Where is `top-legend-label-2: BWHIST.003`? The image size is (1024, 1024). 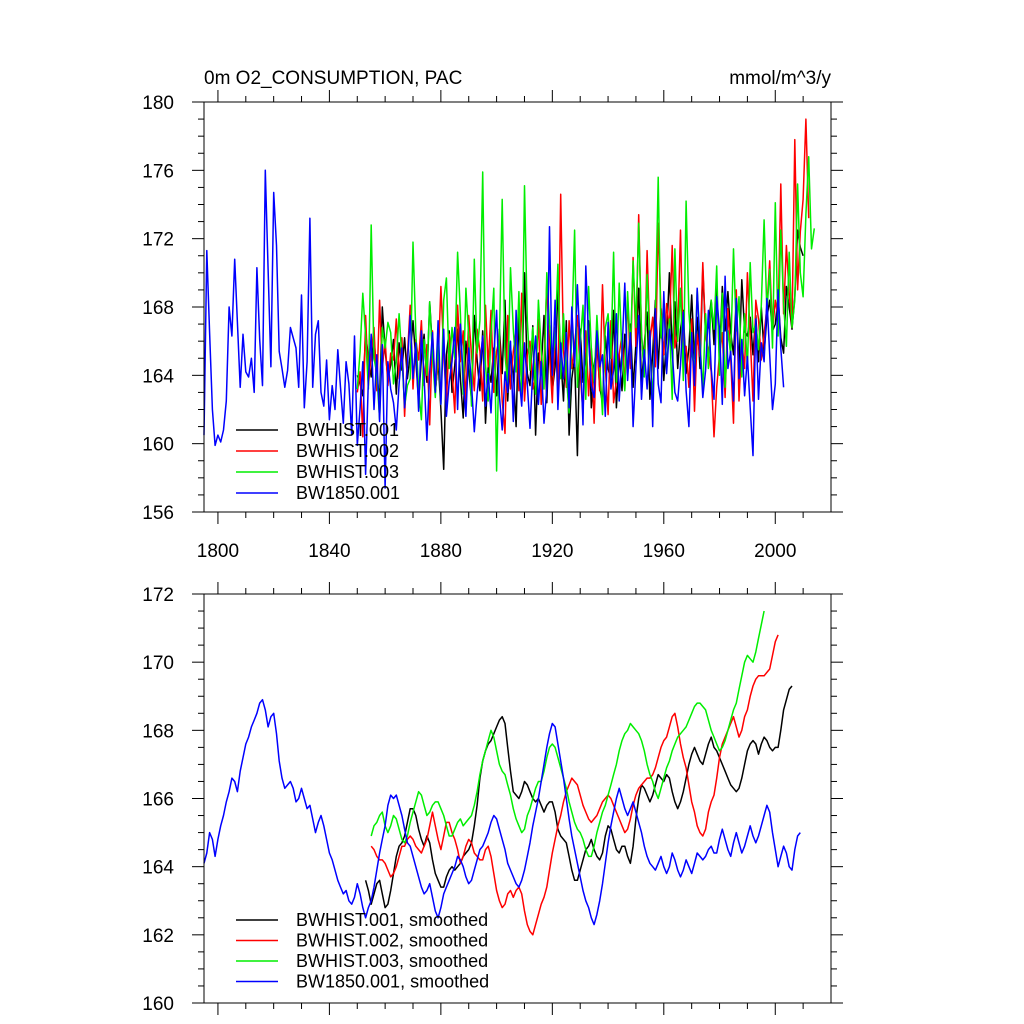
top-legend-label-2: BWHIST.003 is located at coordinates (347, 472).